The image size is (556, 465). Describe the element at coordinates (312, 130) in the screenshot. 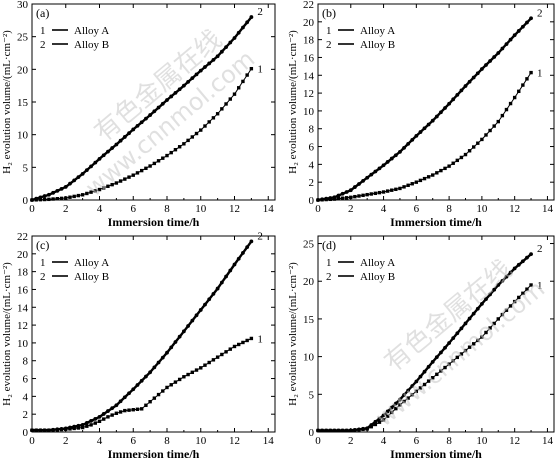

I see `y-tick-label: 8` at that location.